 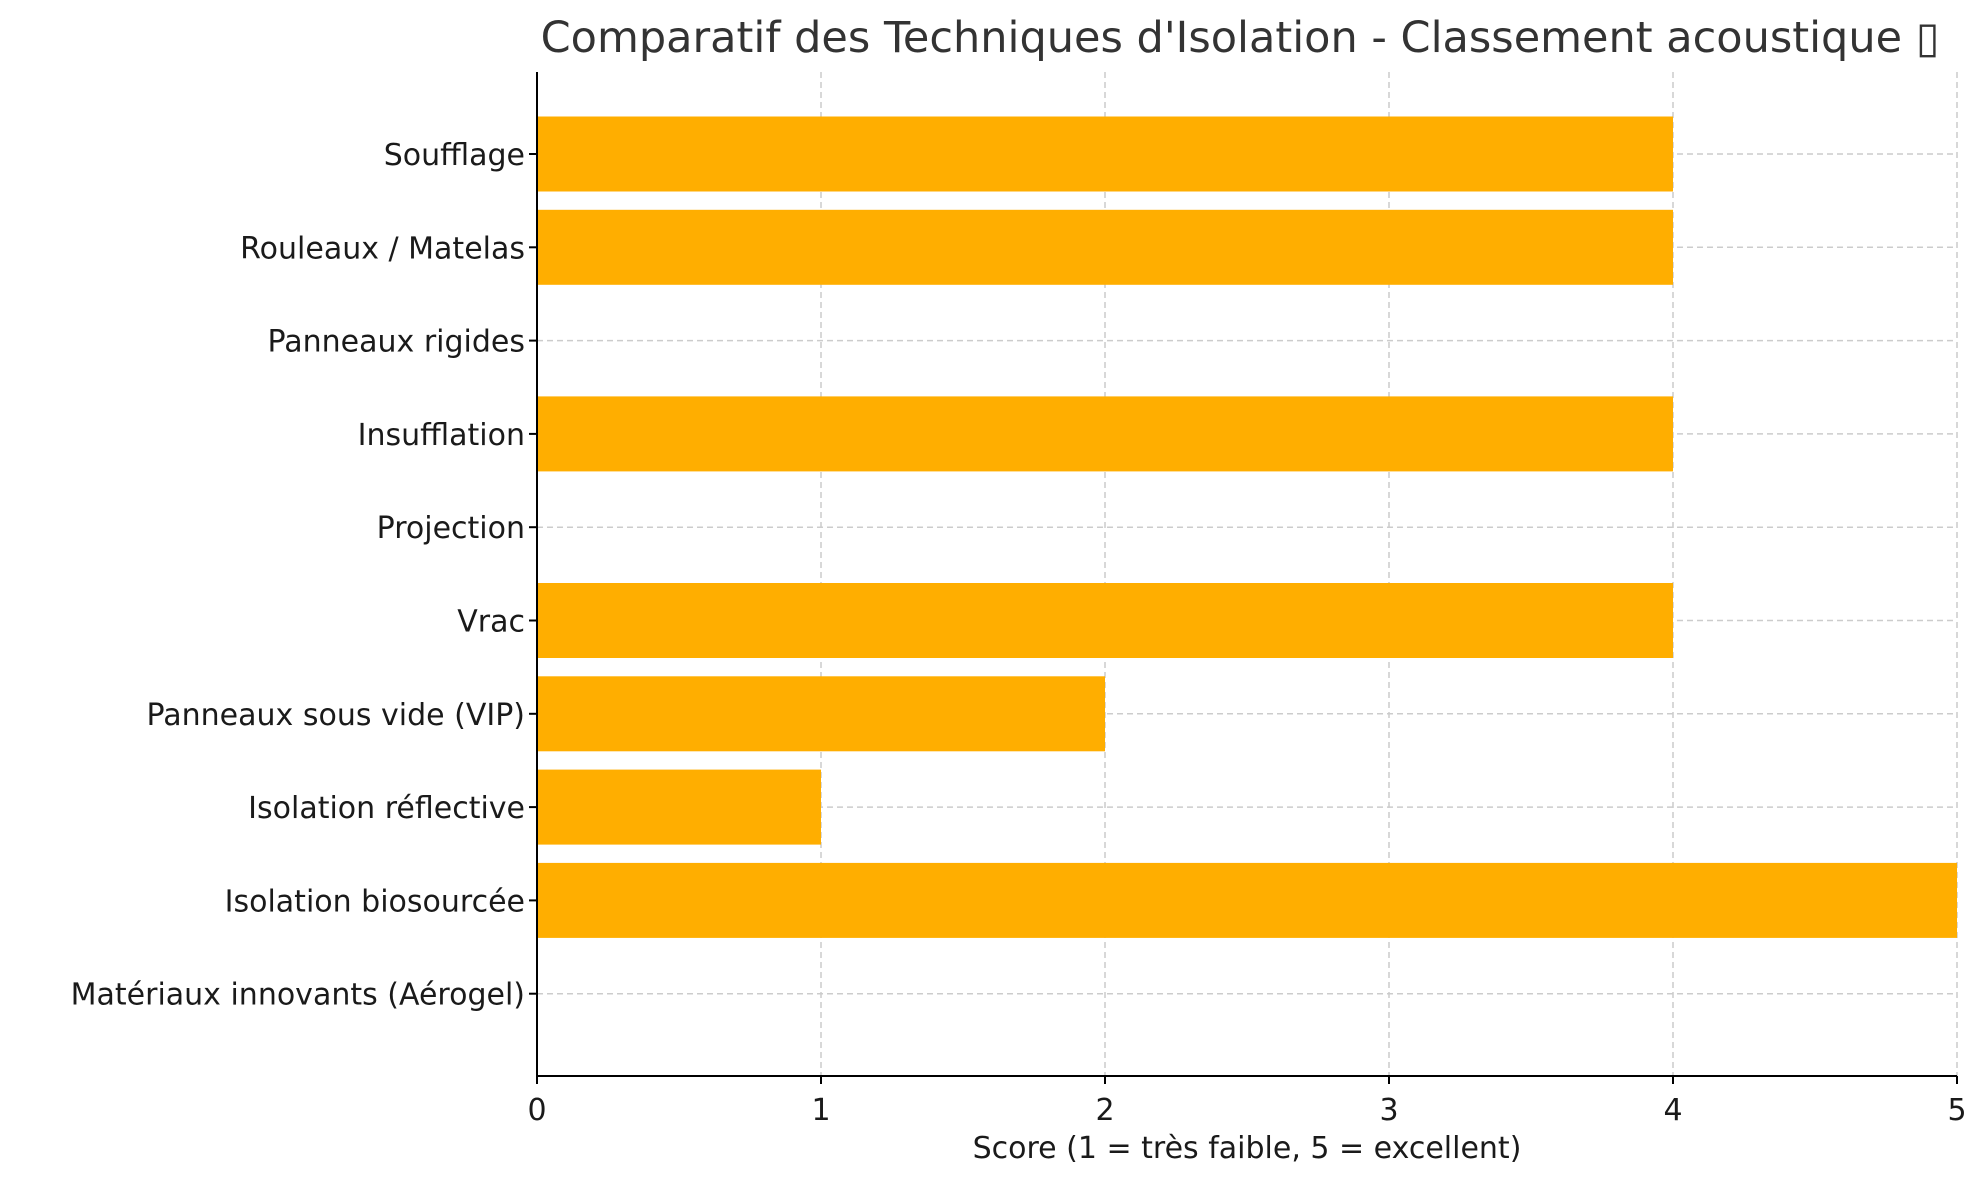 What do you see at coordinates (451, 528) in the screenshot?
I see `category-label: Projection` at bounding box center [451, 528].